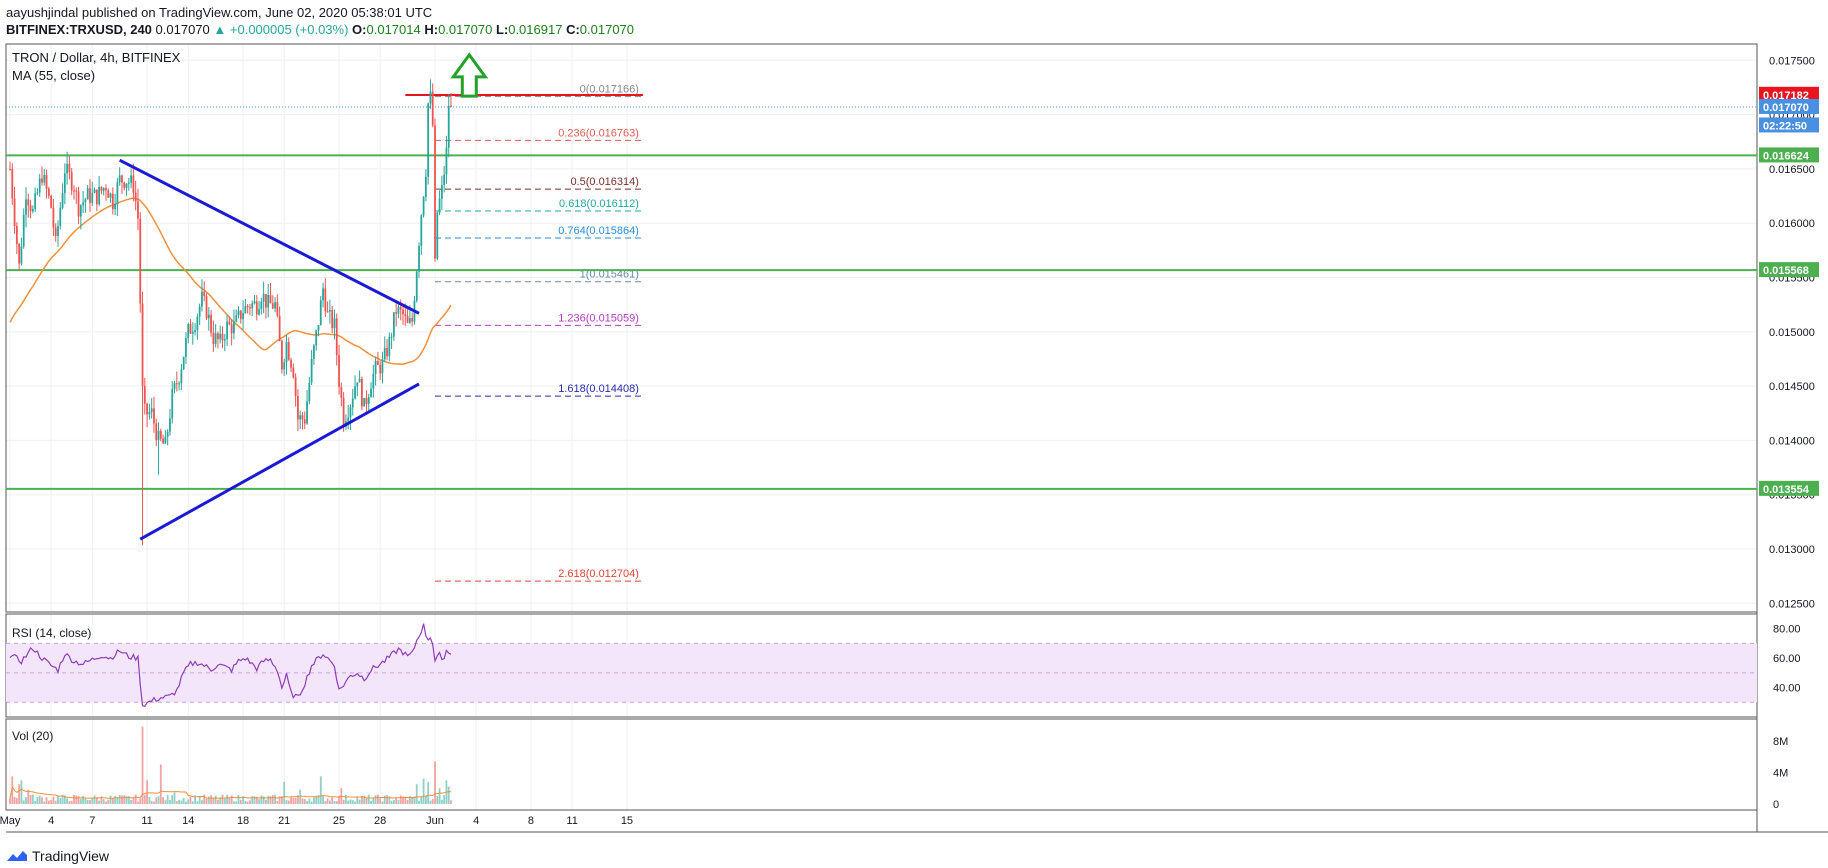  I want to click on green-up-arrow-icon, so click(469, 75).